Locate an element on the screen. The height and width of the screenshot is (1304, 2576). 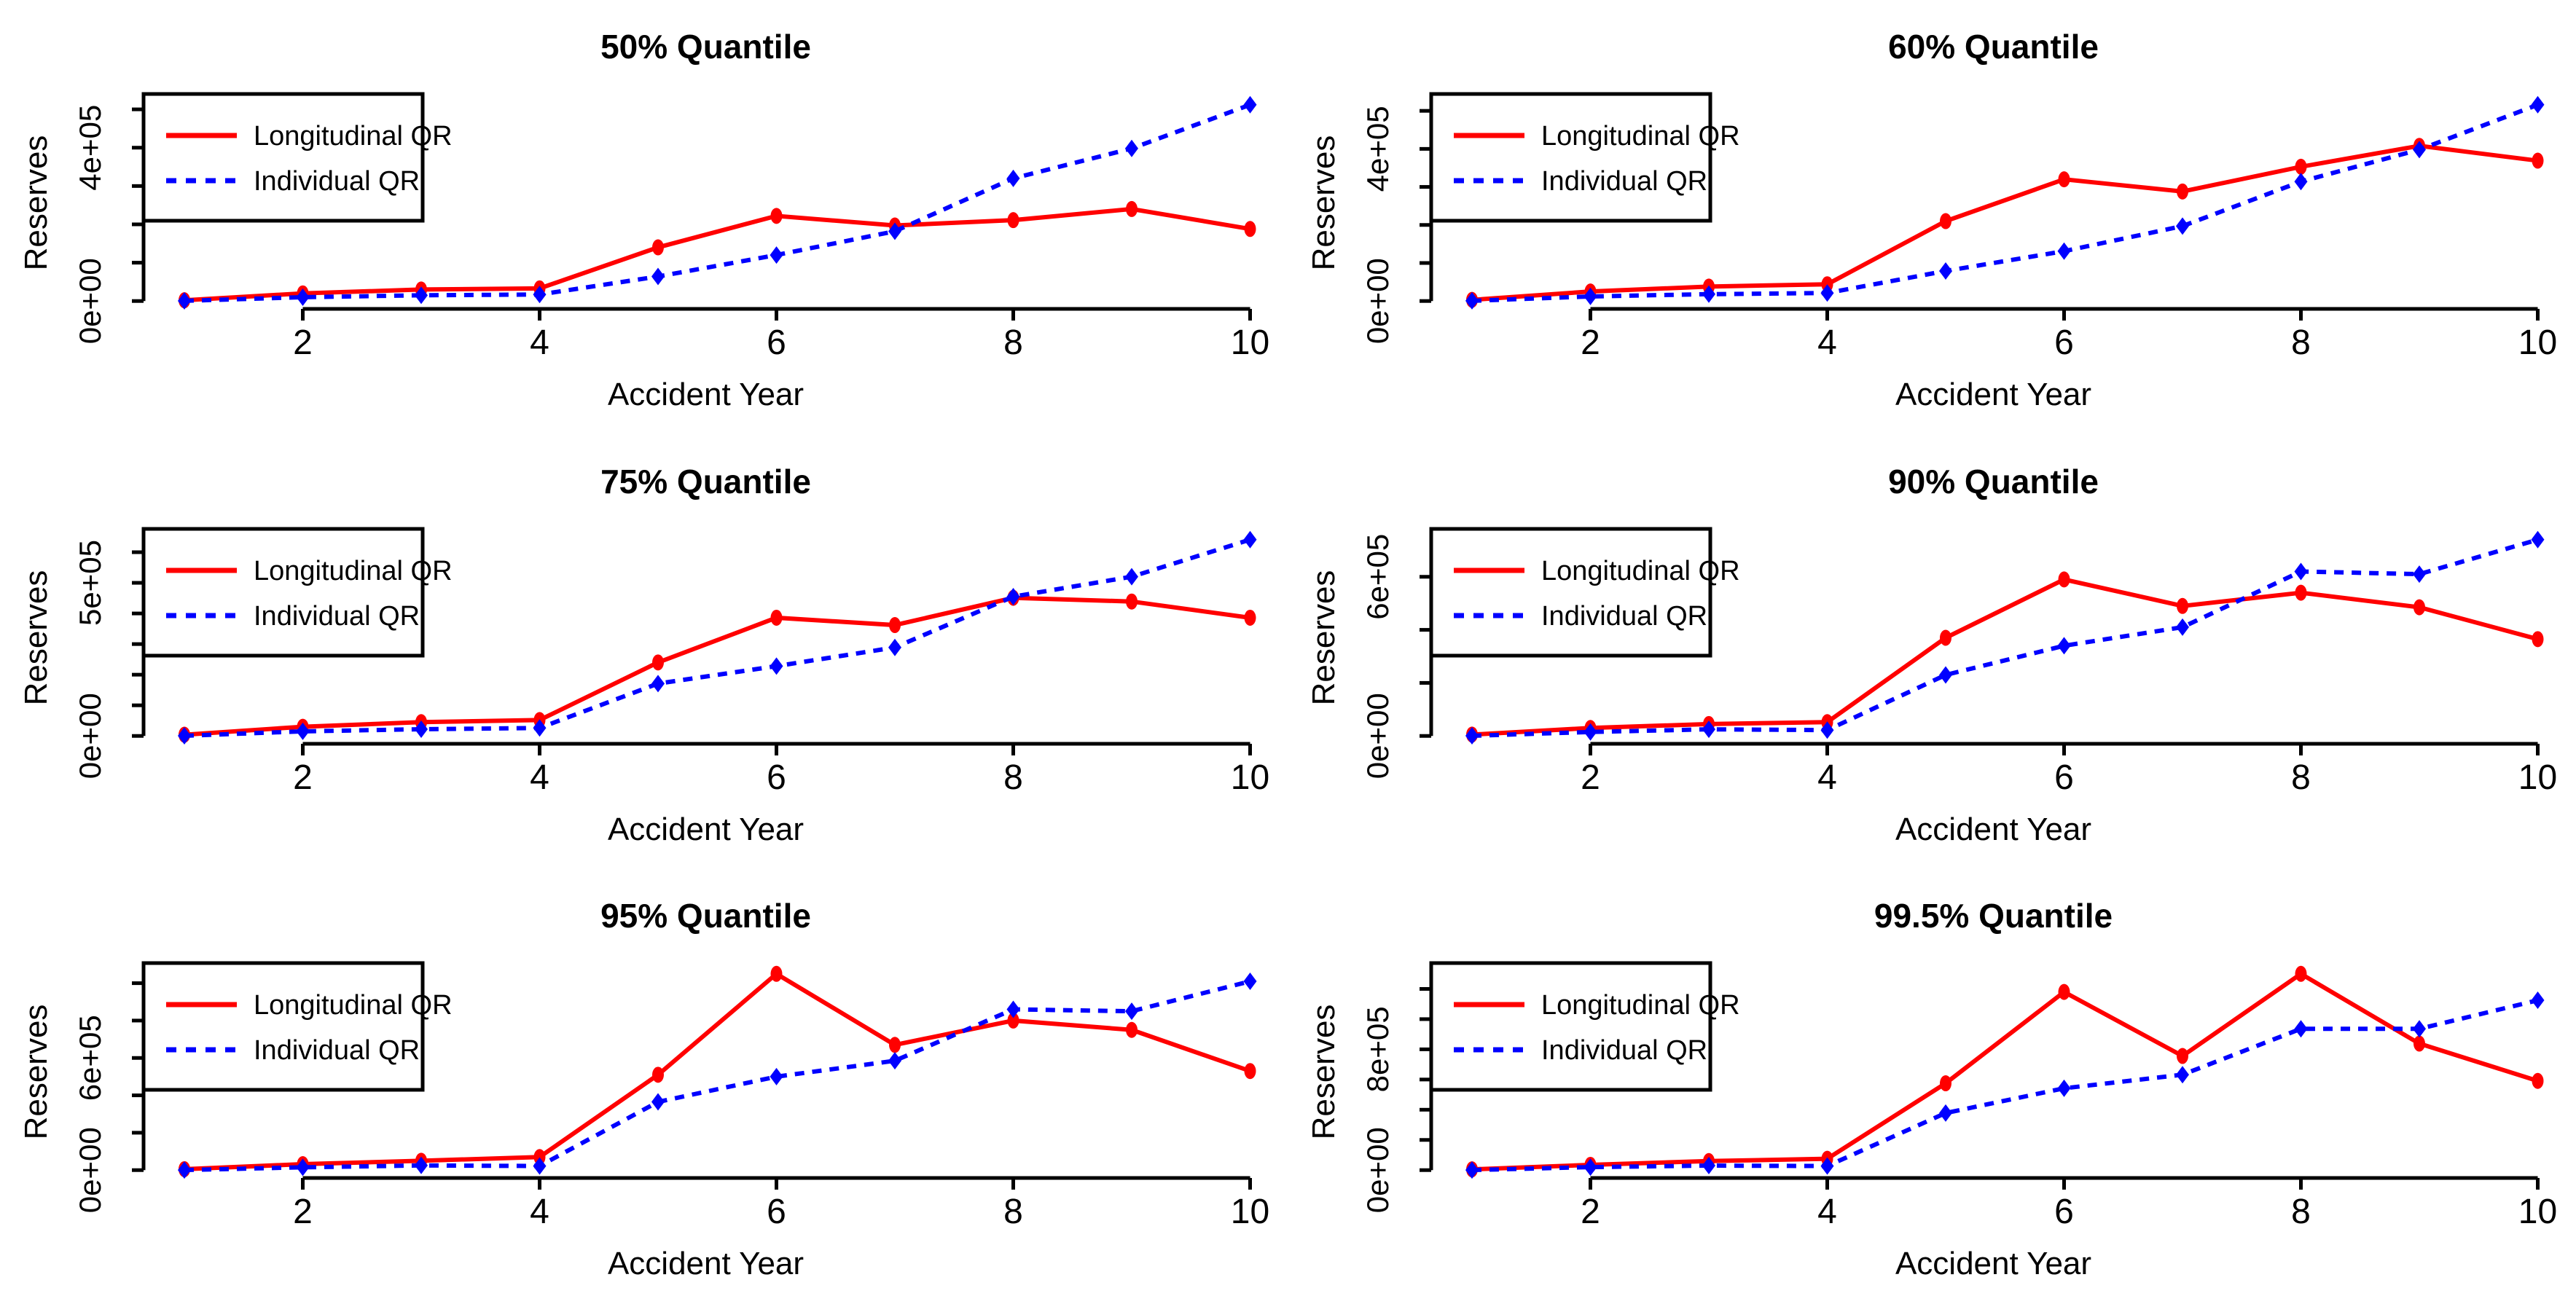
x-tick-label: 8 is located at coordinates (2301, 1212).